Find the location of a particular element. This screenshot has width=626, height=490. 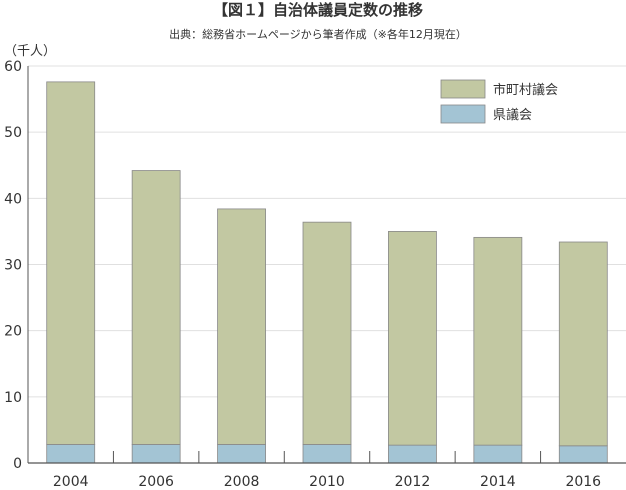

x-tick-label: 2006 is located at coordinates (156, 482).